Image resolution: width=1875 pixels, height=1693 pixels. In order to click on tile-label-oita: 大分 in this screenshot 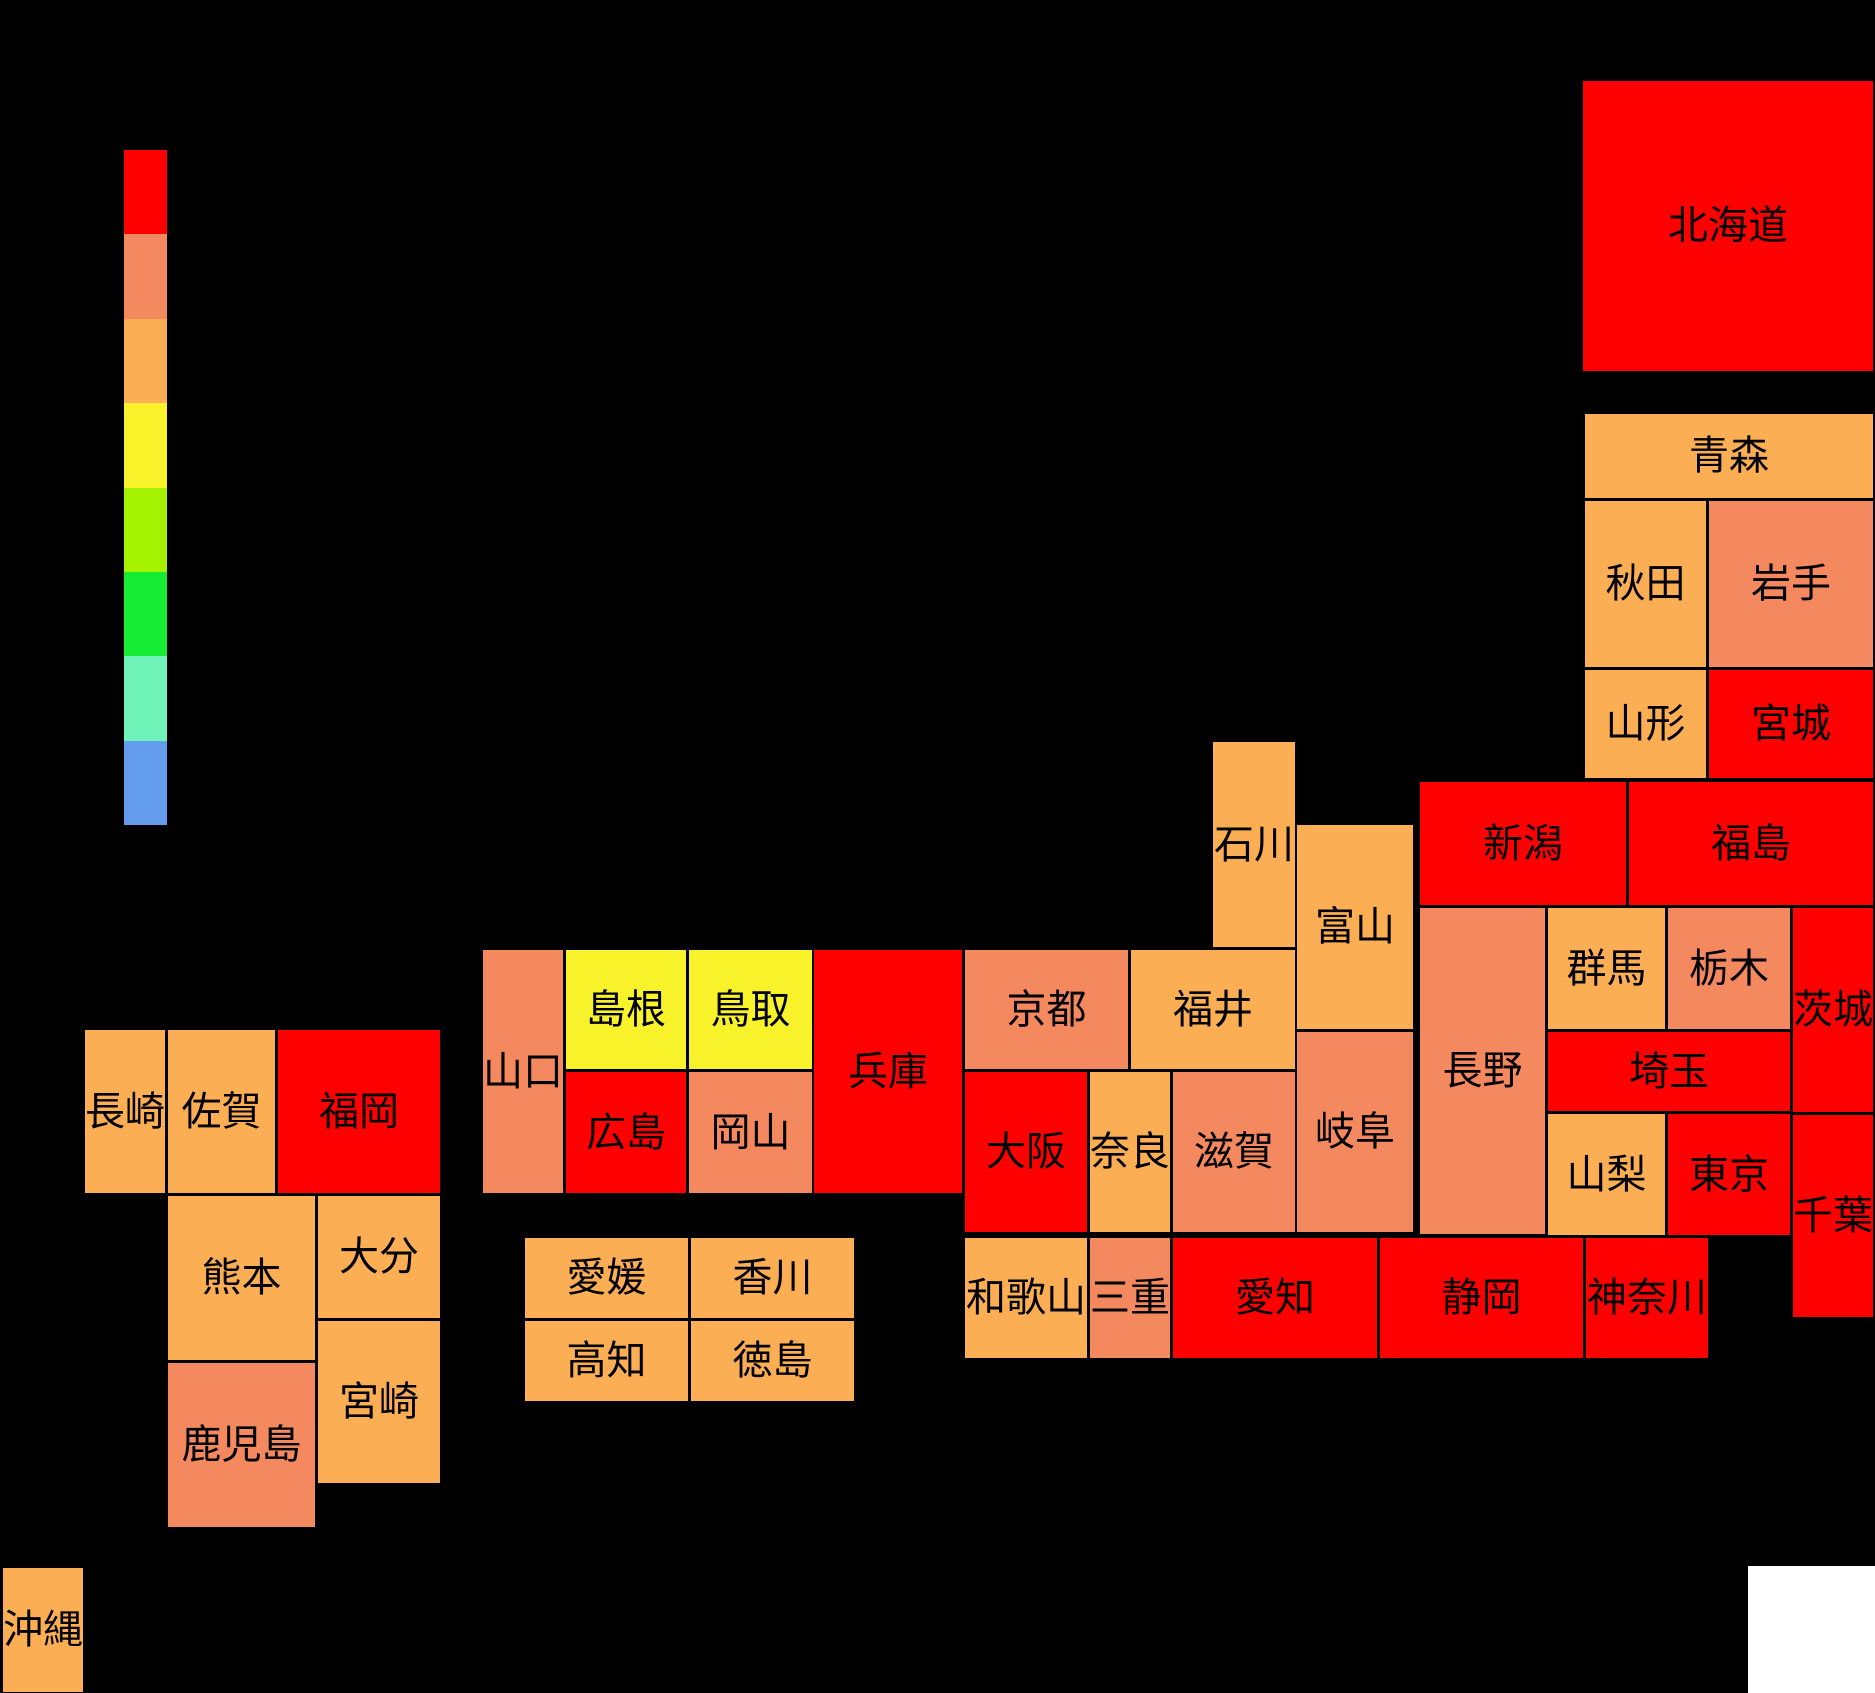, I will do `click(379, 1257)`.